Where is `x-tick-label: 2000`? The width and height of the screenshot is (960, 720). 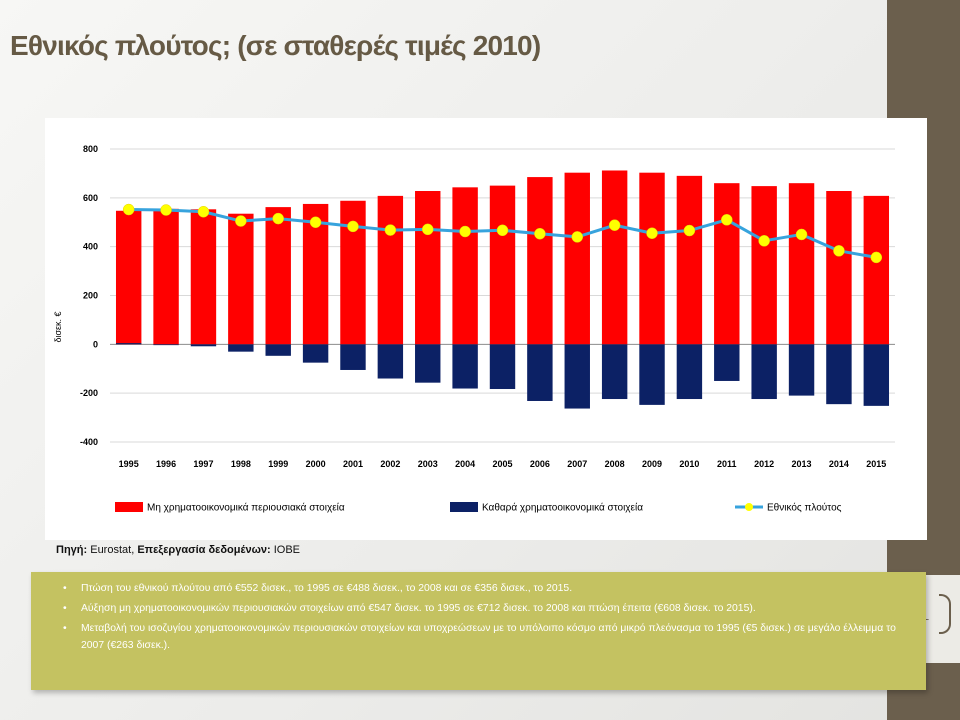 x-tick-label: 2000 is located at coordinates (316, 464).